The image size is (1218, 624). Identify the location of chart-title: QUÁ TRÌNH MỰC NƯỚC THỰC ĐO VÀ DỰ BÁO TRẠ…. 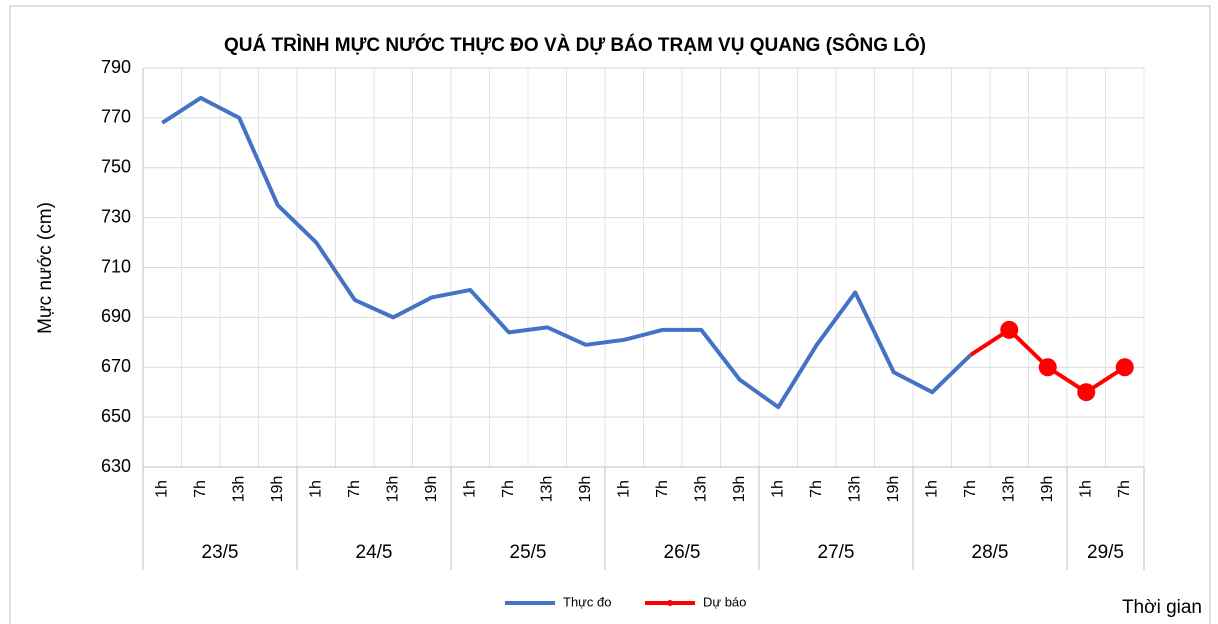
(575, 45).